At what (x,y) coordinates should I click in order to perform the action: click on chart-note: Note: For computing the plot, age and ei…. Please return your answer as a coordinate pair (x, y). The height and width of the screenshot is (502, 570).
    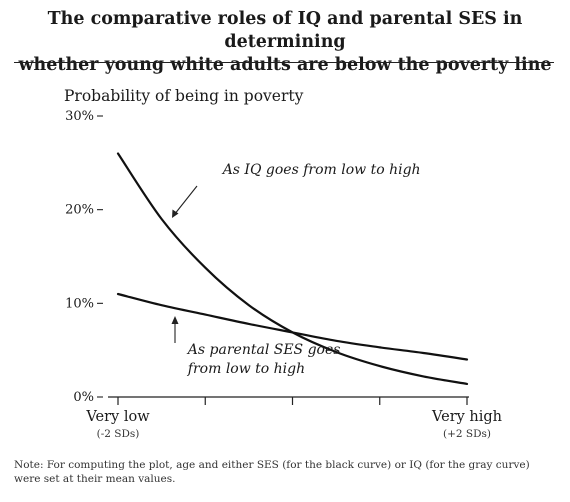
    Looking at the image, I should click on (272, 472).